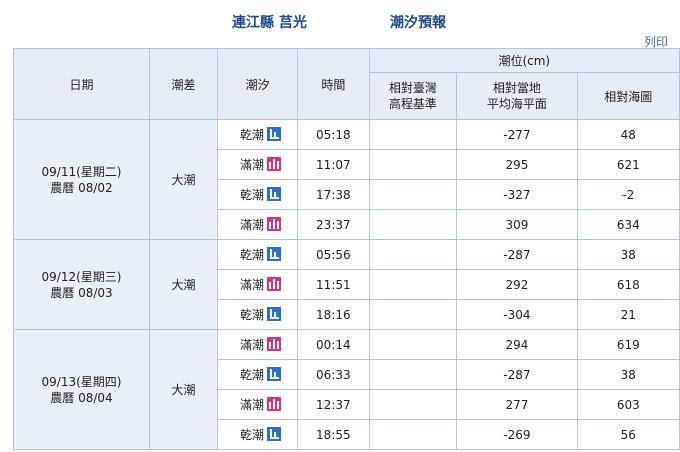 The width and height of the screenshot is (680, 452). I want to click on date-label: 09/12(星期三), so click(81, 276).